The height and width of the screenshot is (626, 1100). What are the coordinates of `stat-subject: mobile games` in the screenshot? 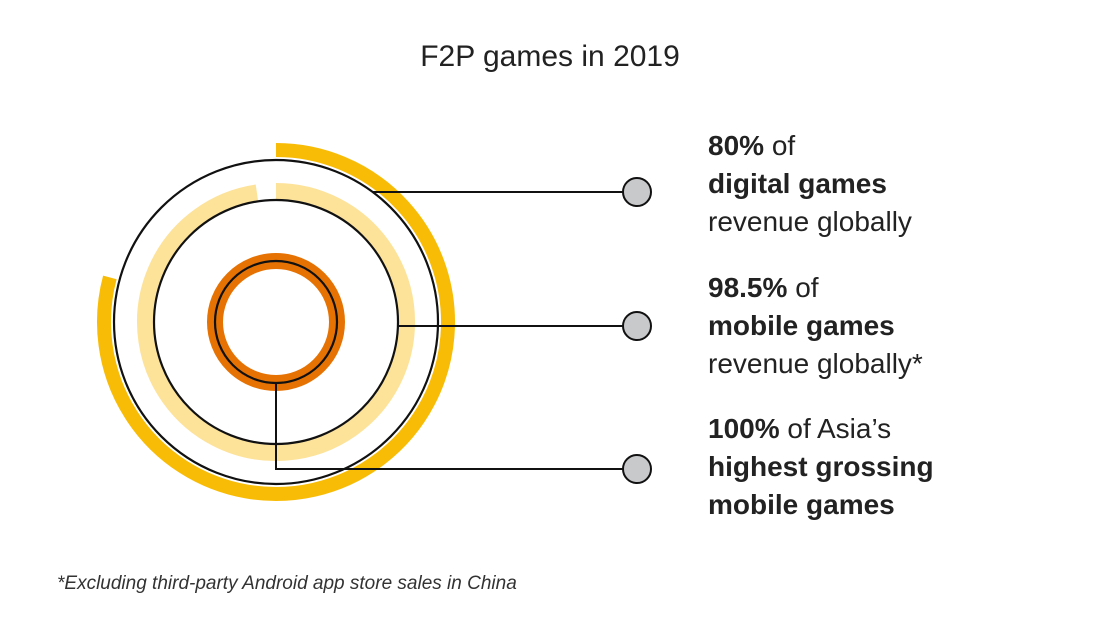 It's located at (801, 325).